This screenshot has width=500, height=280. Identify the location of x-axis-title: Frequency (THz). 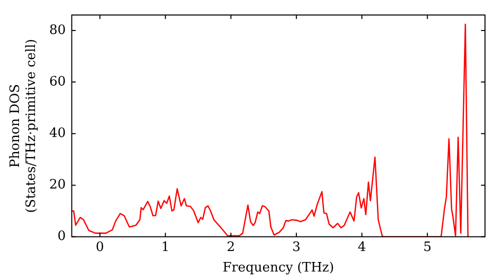
(278, 268).